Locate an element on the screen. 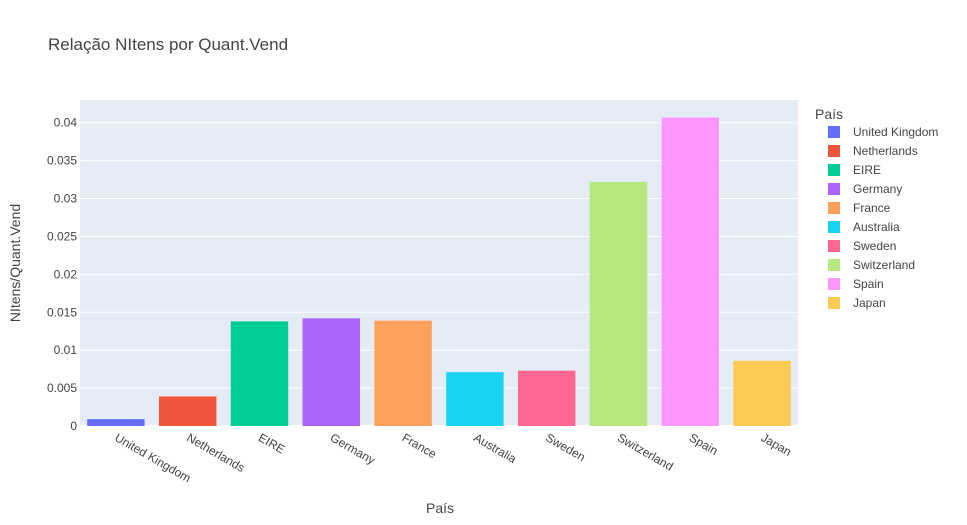 The width and height of the screenshot is (967, 525). x-tick-label: Germany is located at coordinates (353, 448).